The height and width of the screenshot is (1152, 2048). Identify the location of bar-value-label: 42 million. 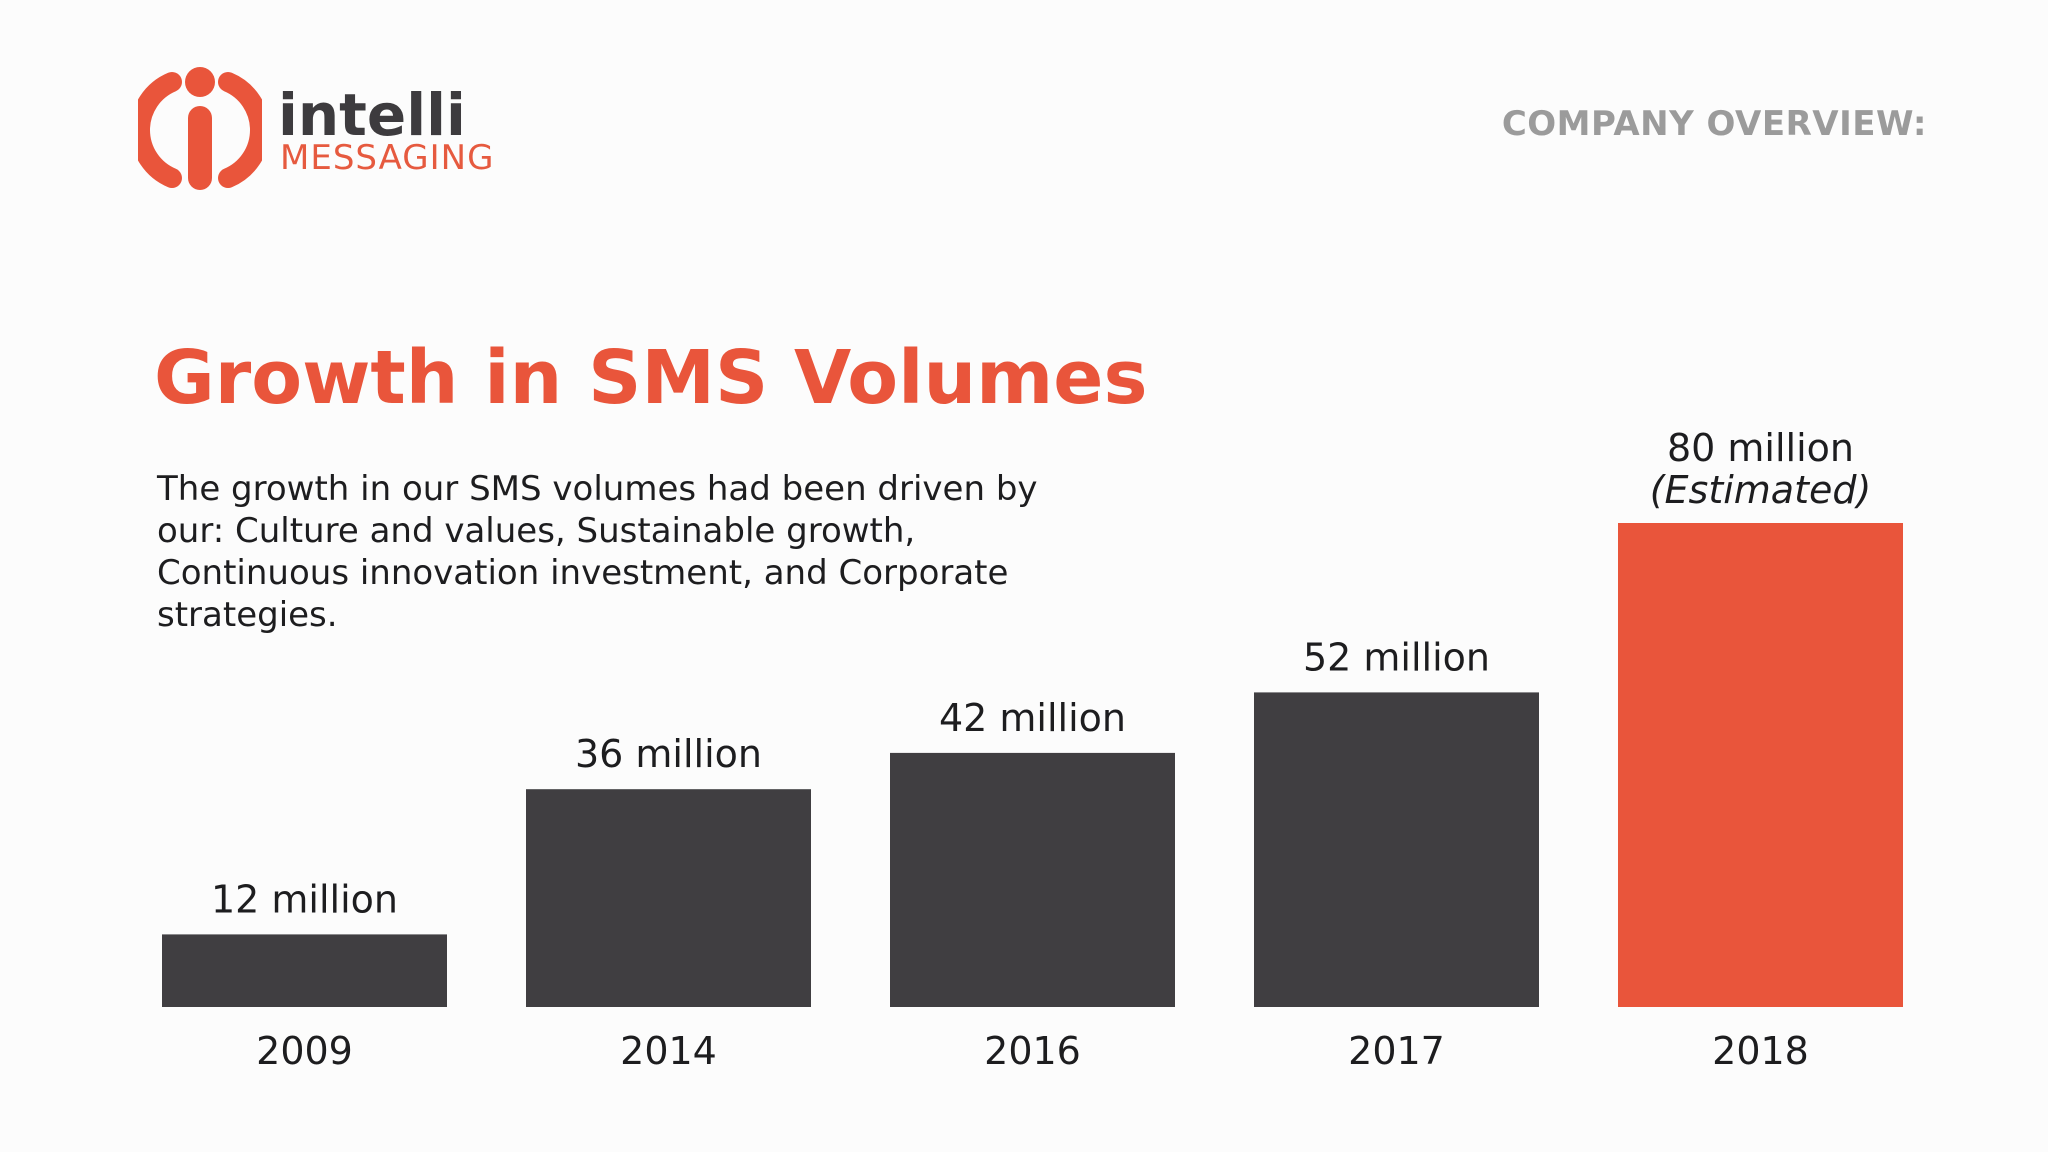
(1032, 718).